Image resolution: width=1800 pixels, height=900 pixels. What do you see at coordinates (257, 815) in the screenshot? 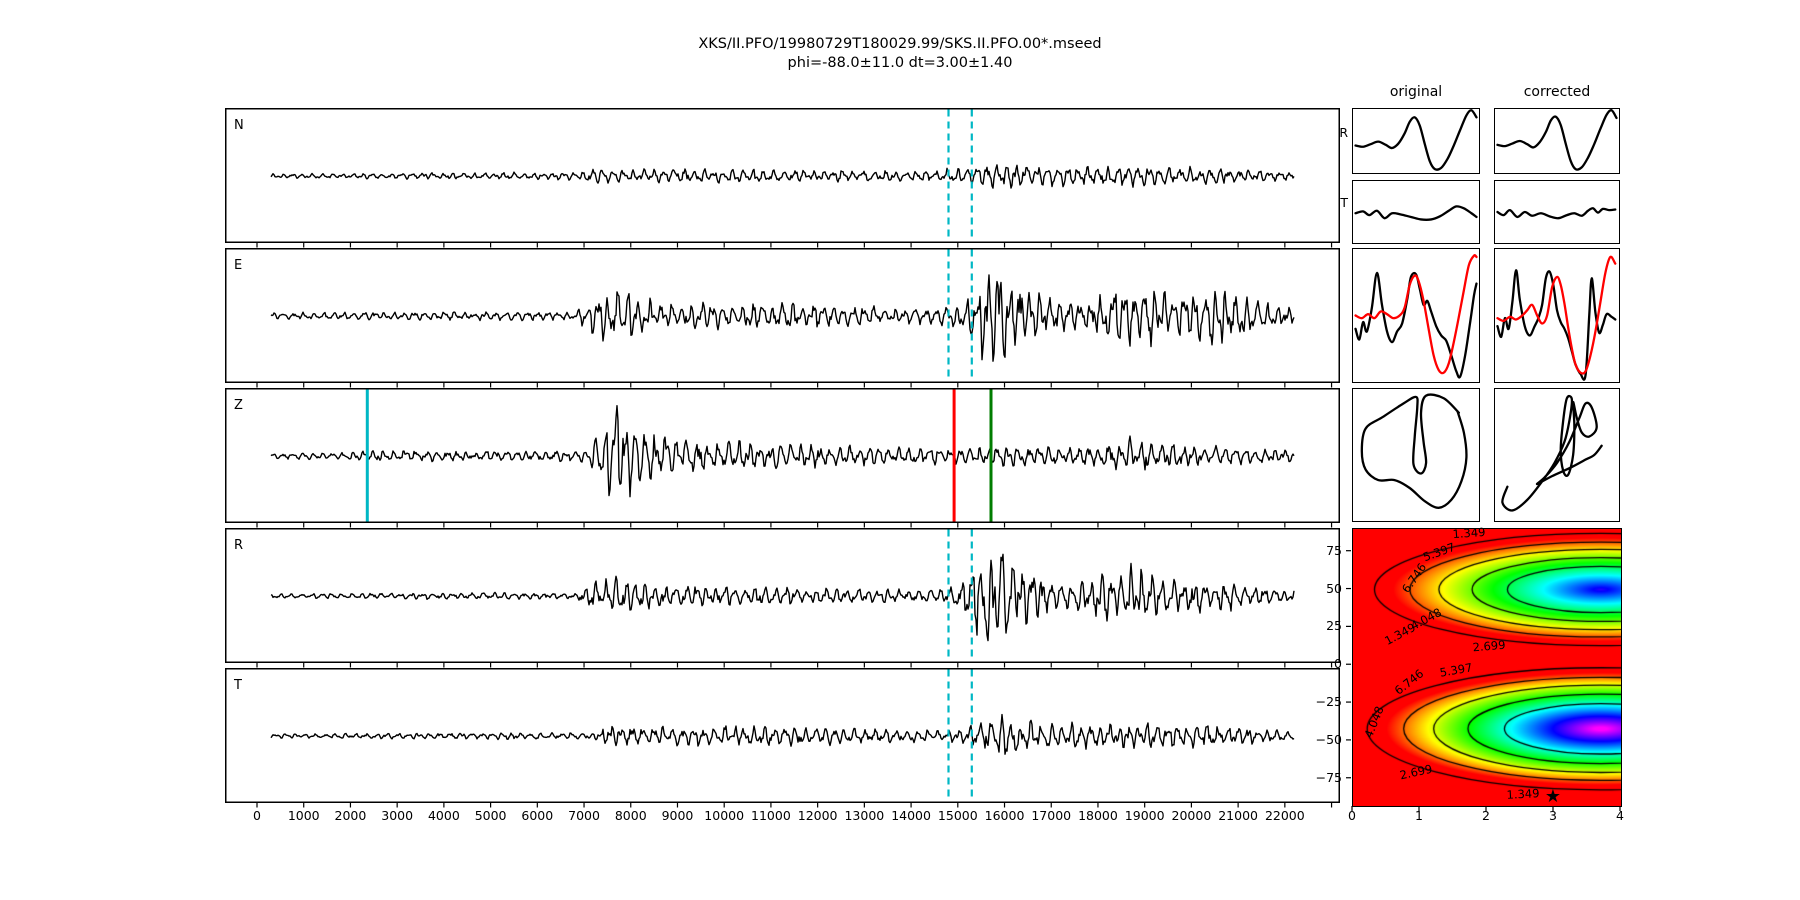
I see `time-tick-label-0: 0` at bounding box center [257, 815].